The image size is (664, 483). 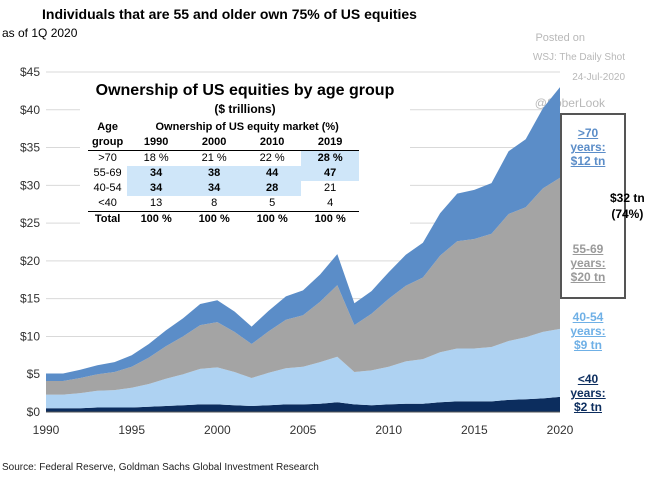 I want to click on year-header: 2019, so click(x=330, y=143).